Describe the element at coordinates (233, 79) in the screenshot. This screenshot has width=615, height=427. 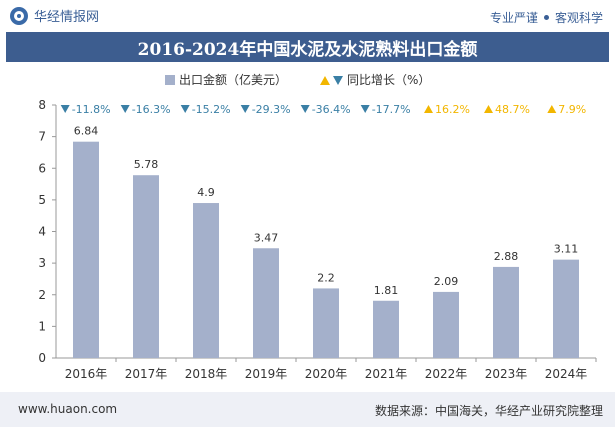
I see `legend-label-amount: 出口金额（亿美元）` at that location.